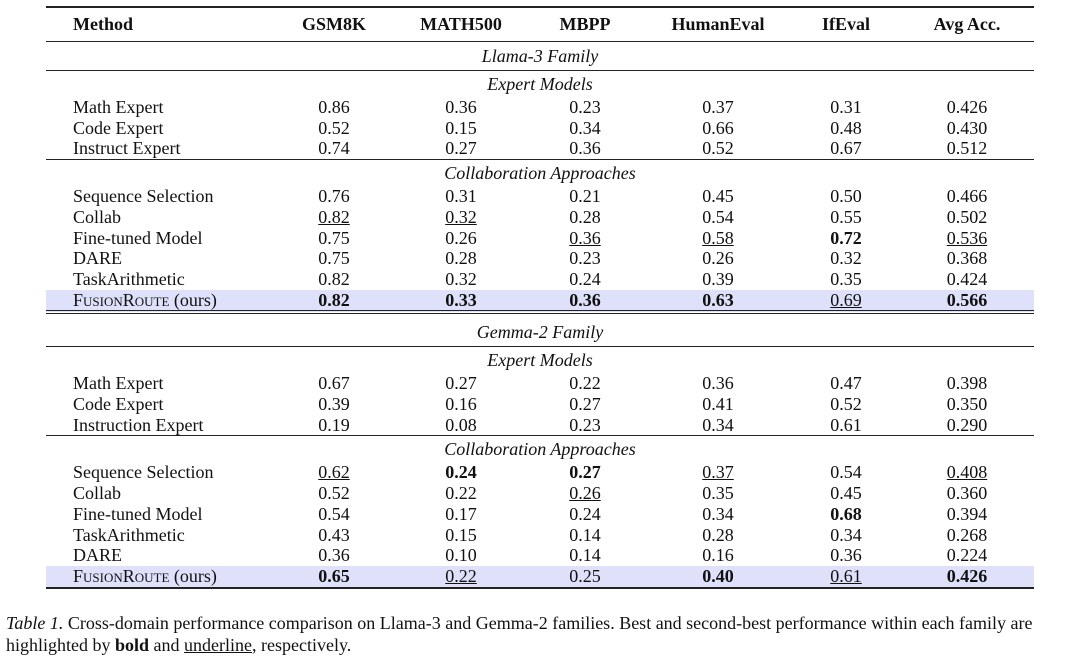 This screenshot has width=1080, height=660. Describe the element at coordinates (967, 148) in the screenshot. I see `value: 0.512` at that location.